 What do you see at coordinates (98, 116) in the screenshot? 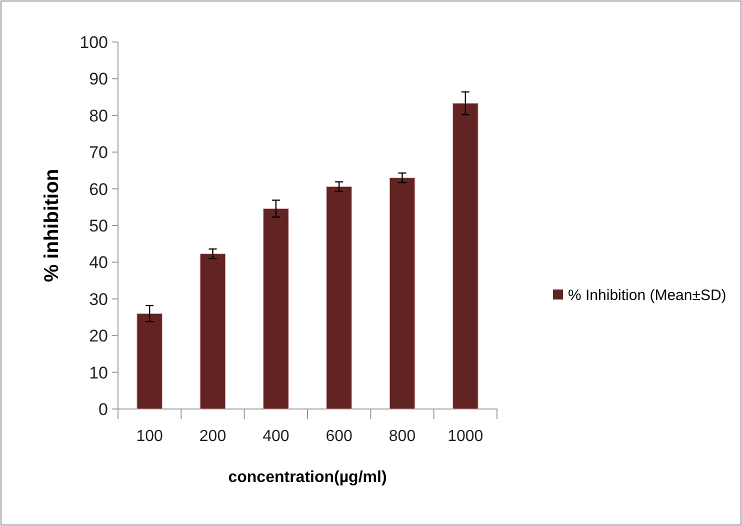
I see `y-tick-label: 80` at bounding box center [98, 116].